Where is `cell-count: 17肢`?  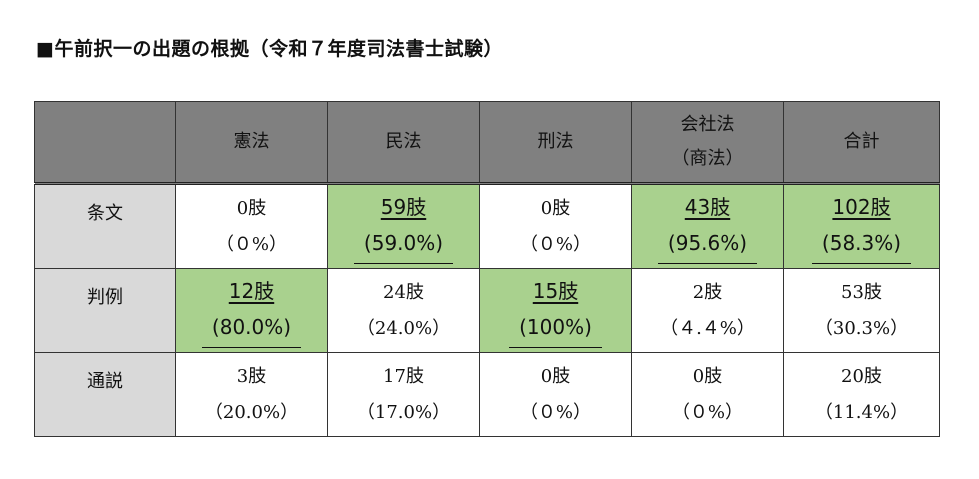
cell-count: 17肢 is located at coordinates (403, 376).